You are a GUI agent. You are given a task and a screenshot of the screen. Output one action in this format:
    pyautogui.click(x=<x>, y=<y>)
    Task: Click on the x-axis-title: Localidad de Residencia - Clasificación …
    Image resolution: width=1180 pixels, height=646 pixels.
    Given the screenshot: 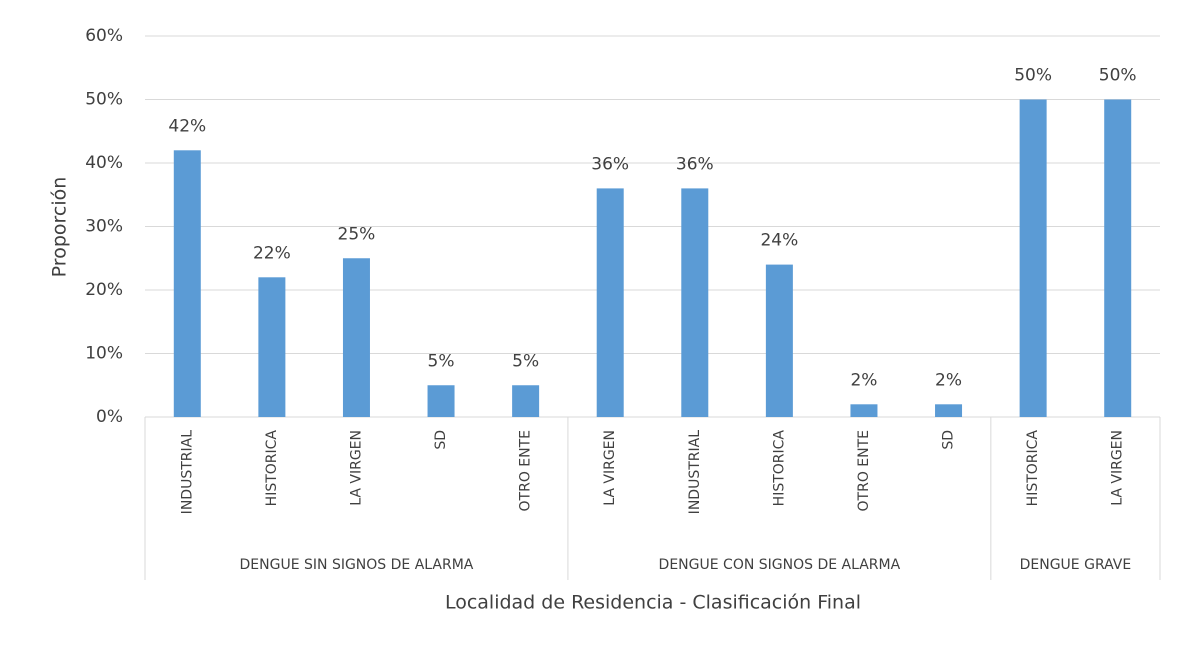 What is the action you would take?
    pyautogui.click(x=653, y=603)
    